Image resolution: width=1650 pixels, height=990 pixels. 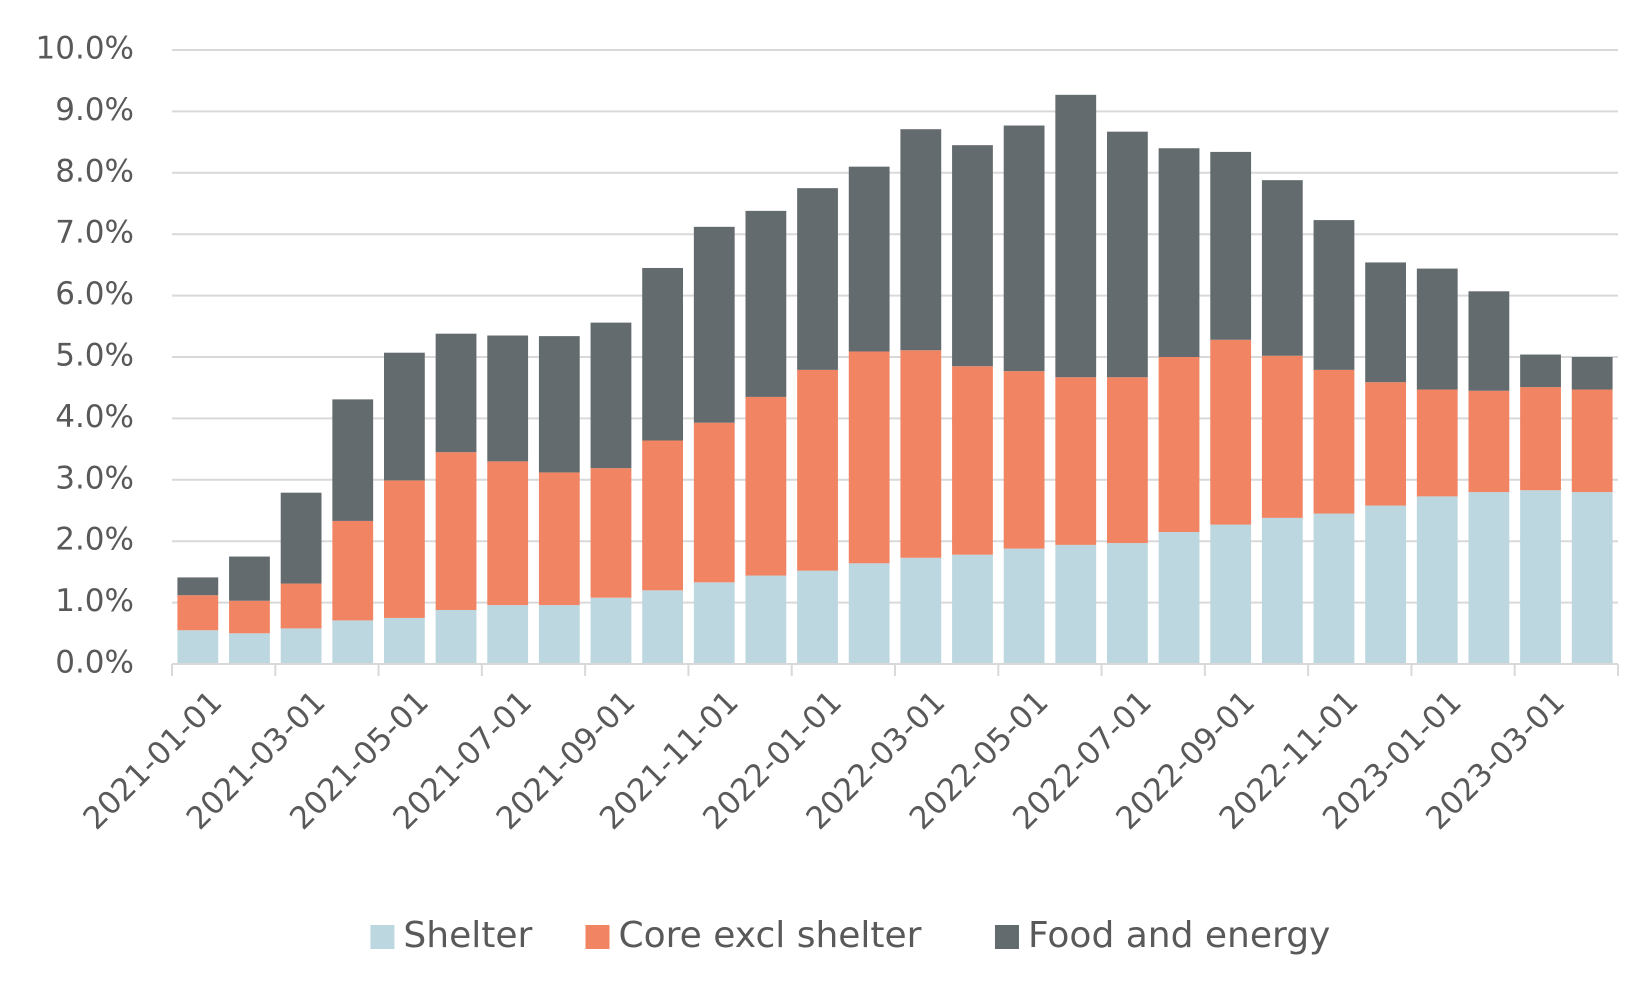 What do you see at coordinates (94, 233) in the screenshot?
I see `y-tick-label: 7.0%` at bounding box center [94, 233].